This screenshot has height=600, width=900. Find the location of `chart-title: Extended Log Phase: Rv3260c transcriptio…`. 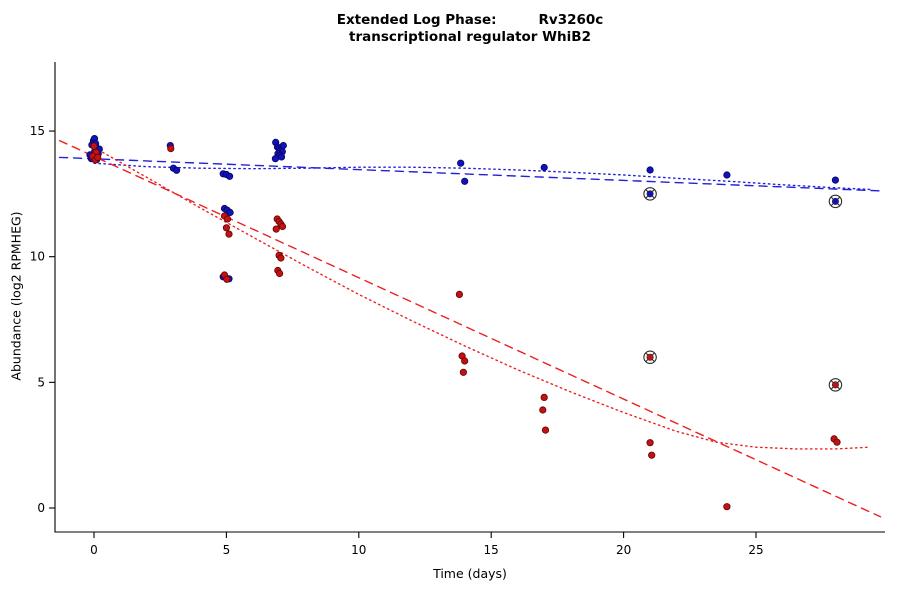

chart-title: Extended Log Phase: Rv3260c transcriptio… is located at coordinates (470, 29).